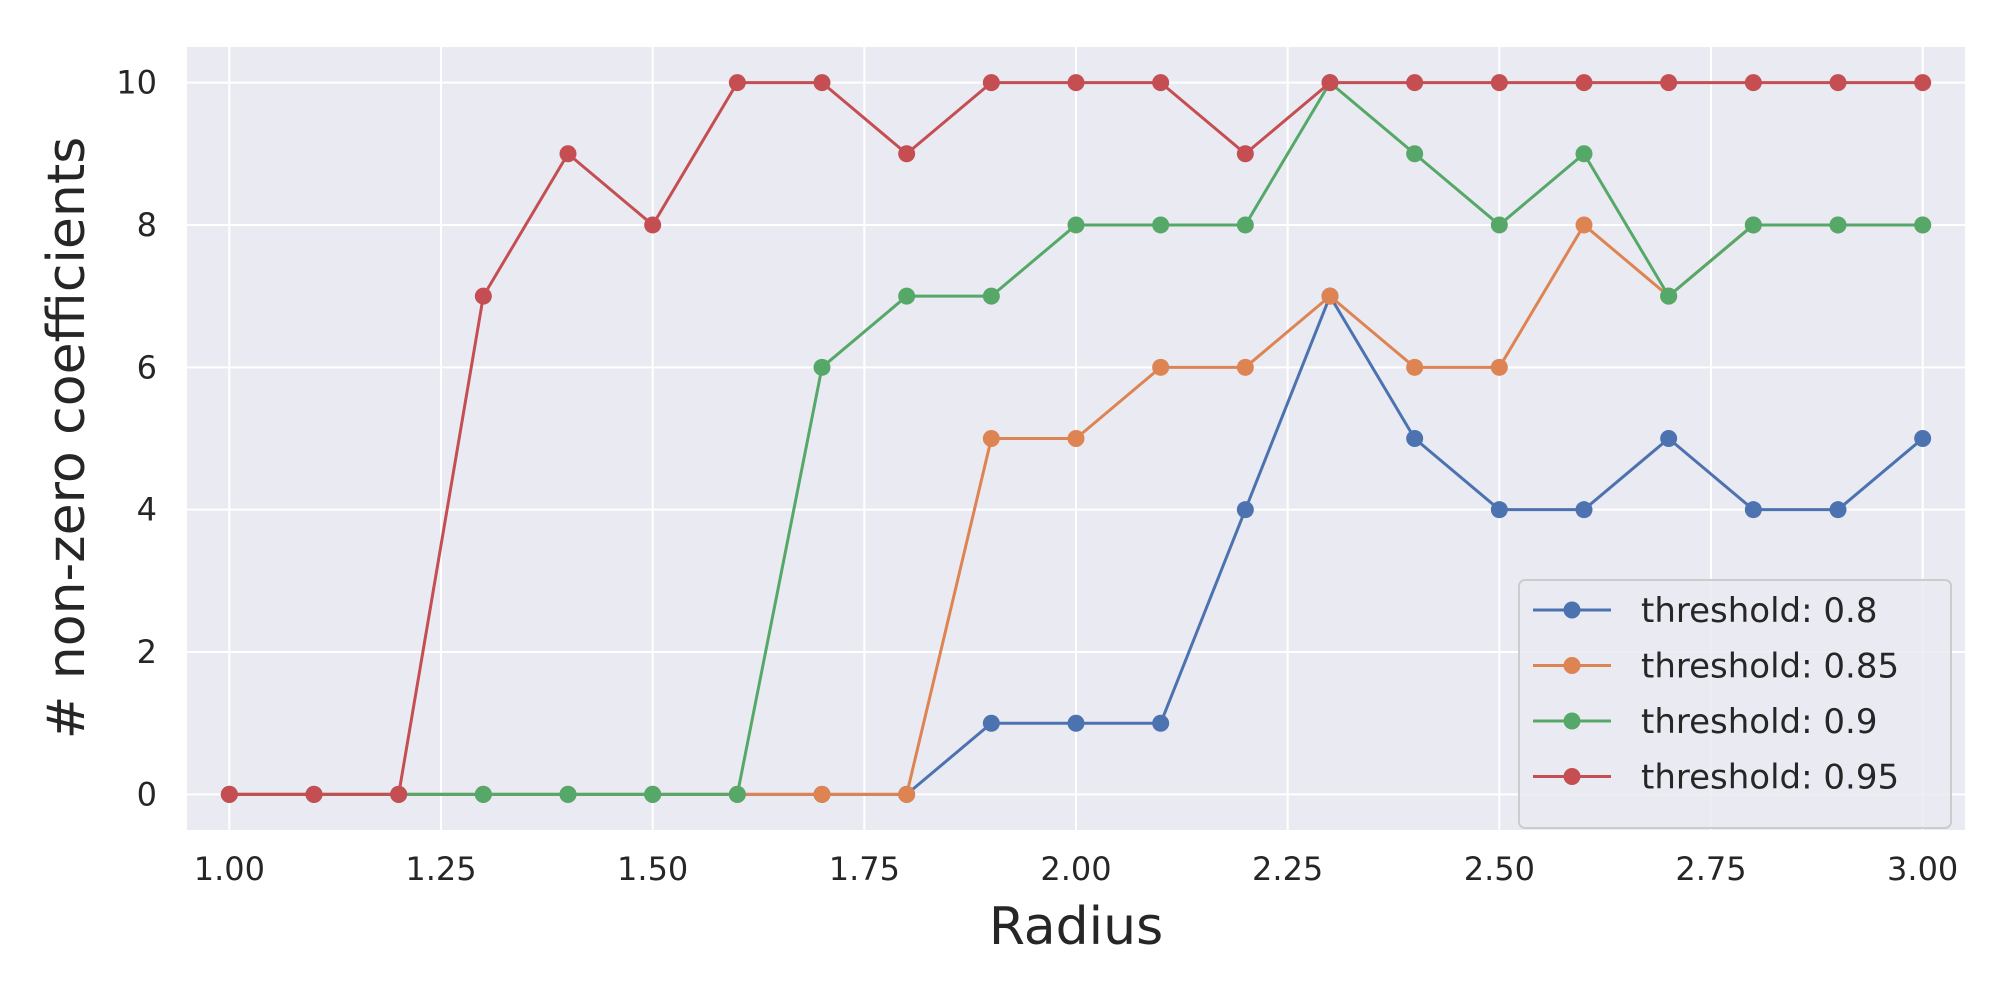  I want to click on legend-item: threshold: 0.95, so click(1716, 778).